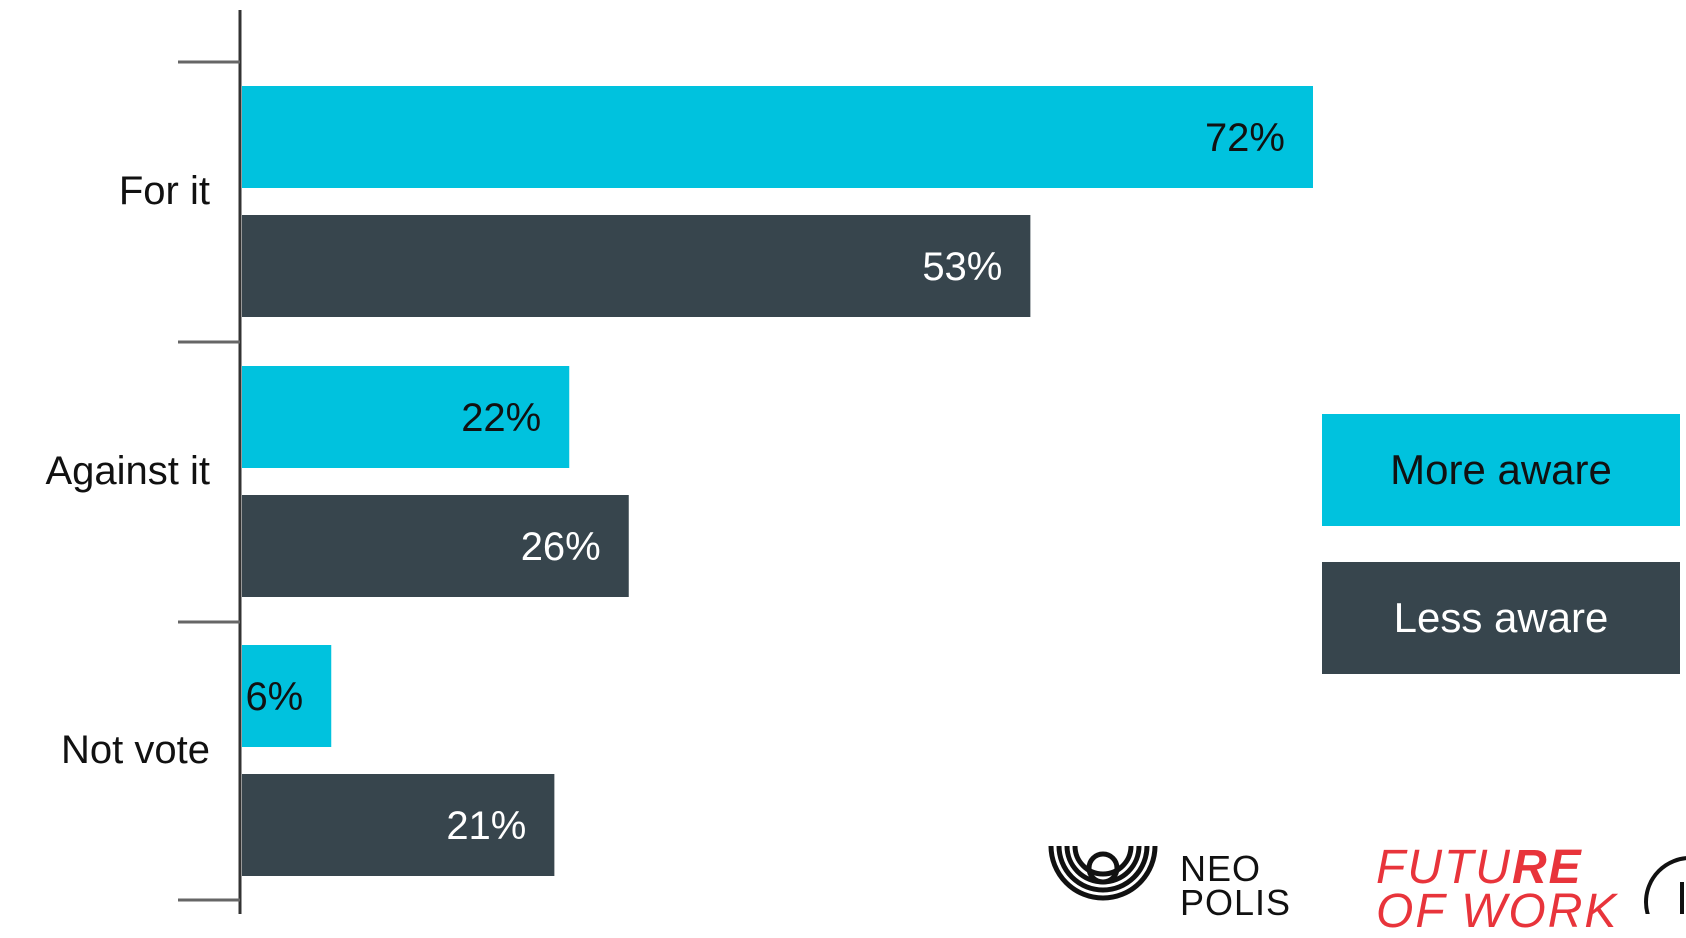 The image size is (1686, 938). I want to click on neopolis-logo-icon, so click(1103, 873).